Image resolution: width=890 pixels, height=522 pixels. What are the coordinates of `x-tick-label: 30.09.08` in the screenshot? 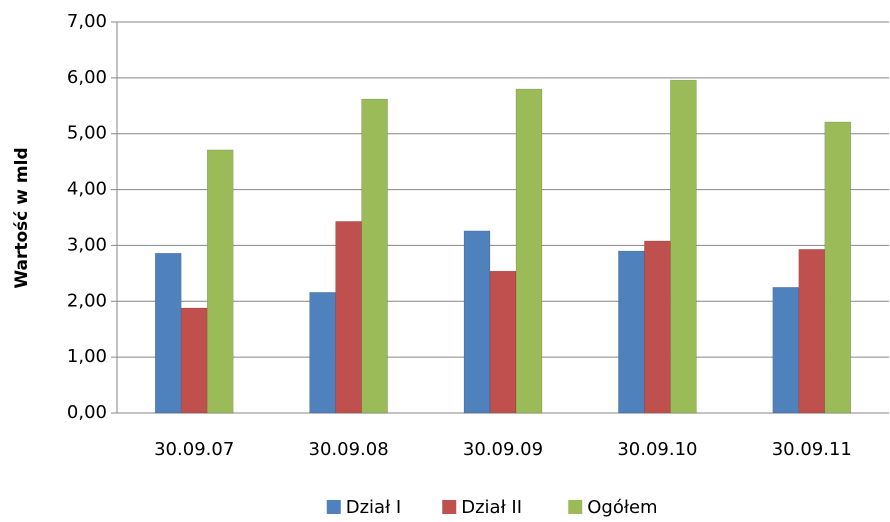 It's located at (349, 449).